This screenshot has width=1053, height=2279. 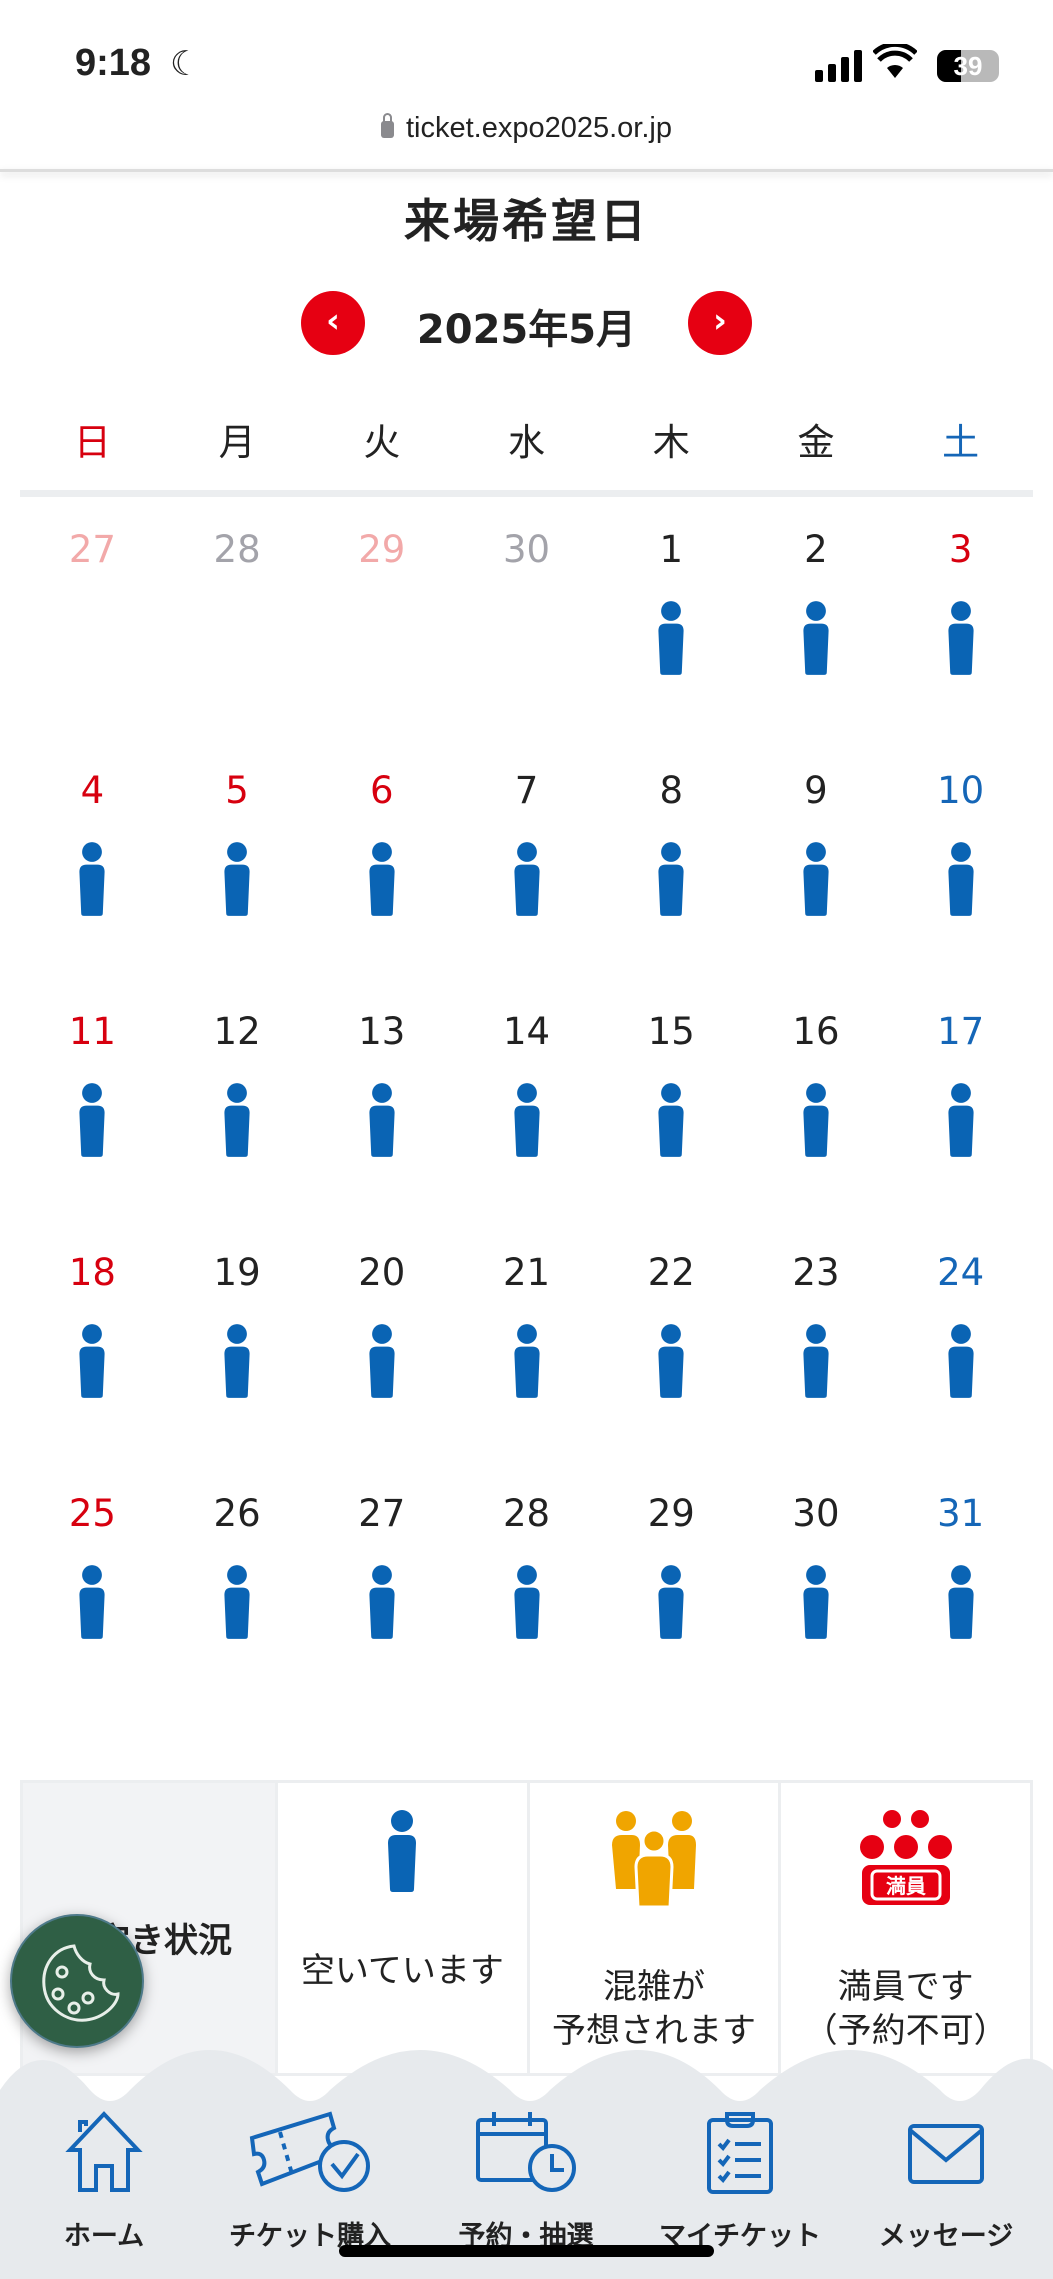 What do you see at coordinates (816, 1122) in the screenshot?
I see `calendar-day: 16` at bounding box center [816, 1122].